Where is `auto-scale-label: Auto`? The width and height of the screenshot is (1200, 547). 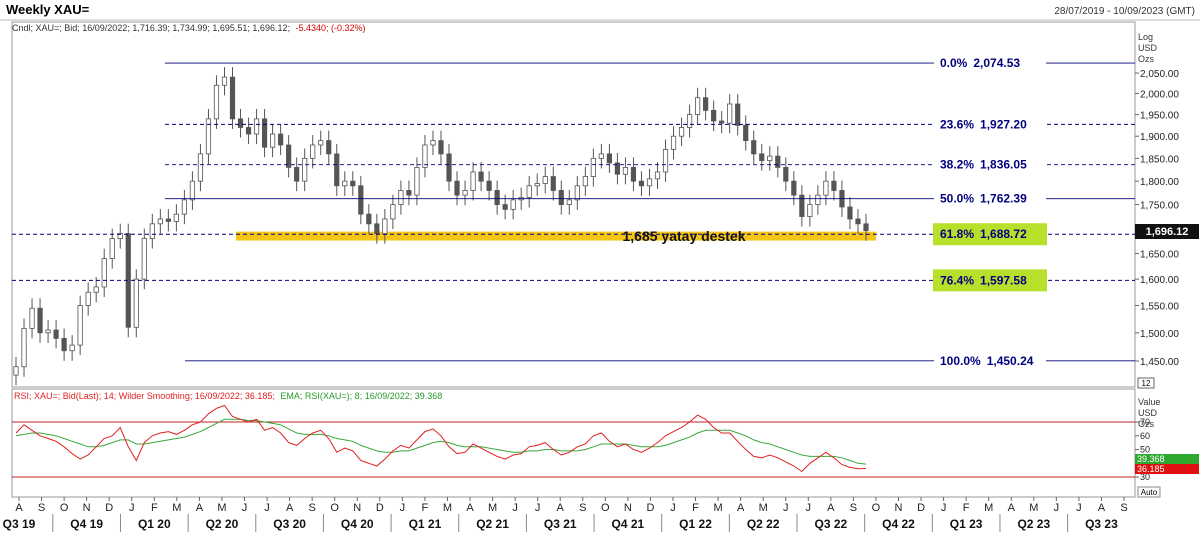
auto-scale-label: Auto is located at coordinates (1149, 492).